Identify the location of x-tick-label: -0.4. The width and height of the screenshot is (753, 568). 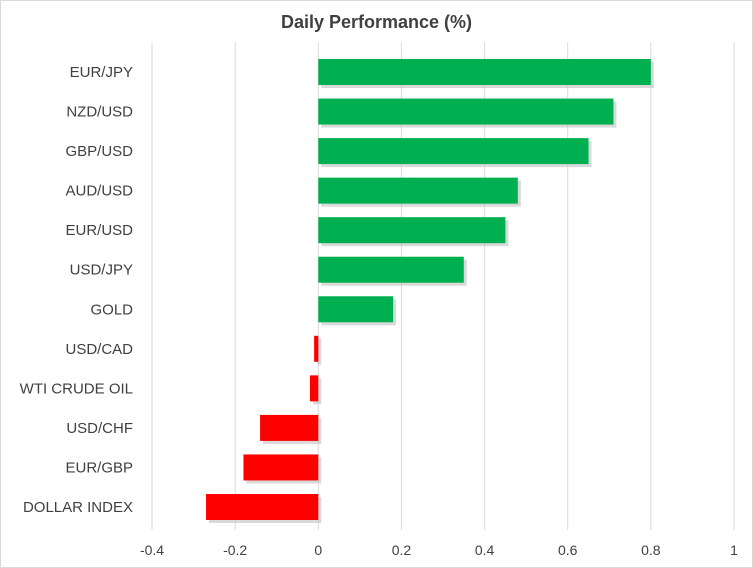
(152, 550).